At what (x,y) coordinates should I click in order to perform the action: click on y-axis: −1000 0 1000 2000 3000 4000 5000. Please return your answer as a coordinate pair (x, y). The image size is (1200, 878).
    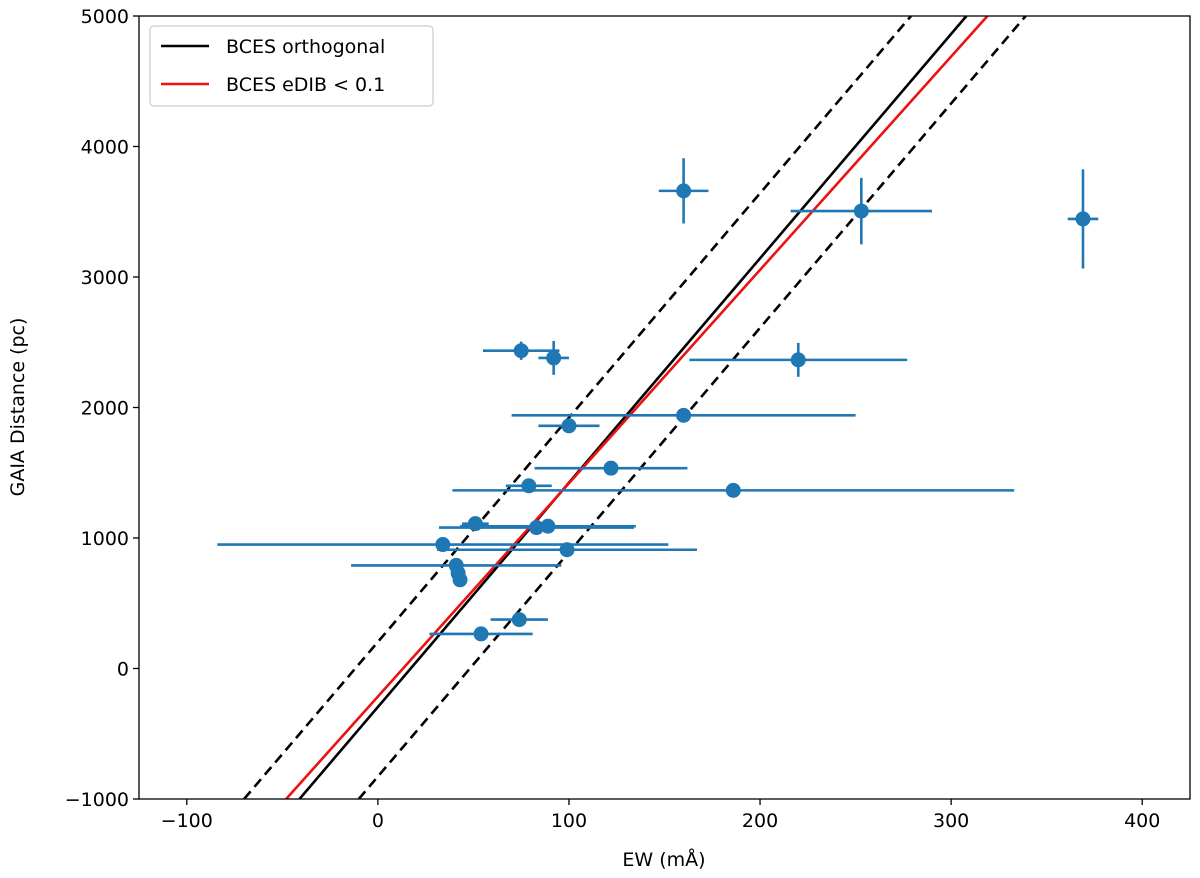
    Looking at the image, I should click on (102, 408).